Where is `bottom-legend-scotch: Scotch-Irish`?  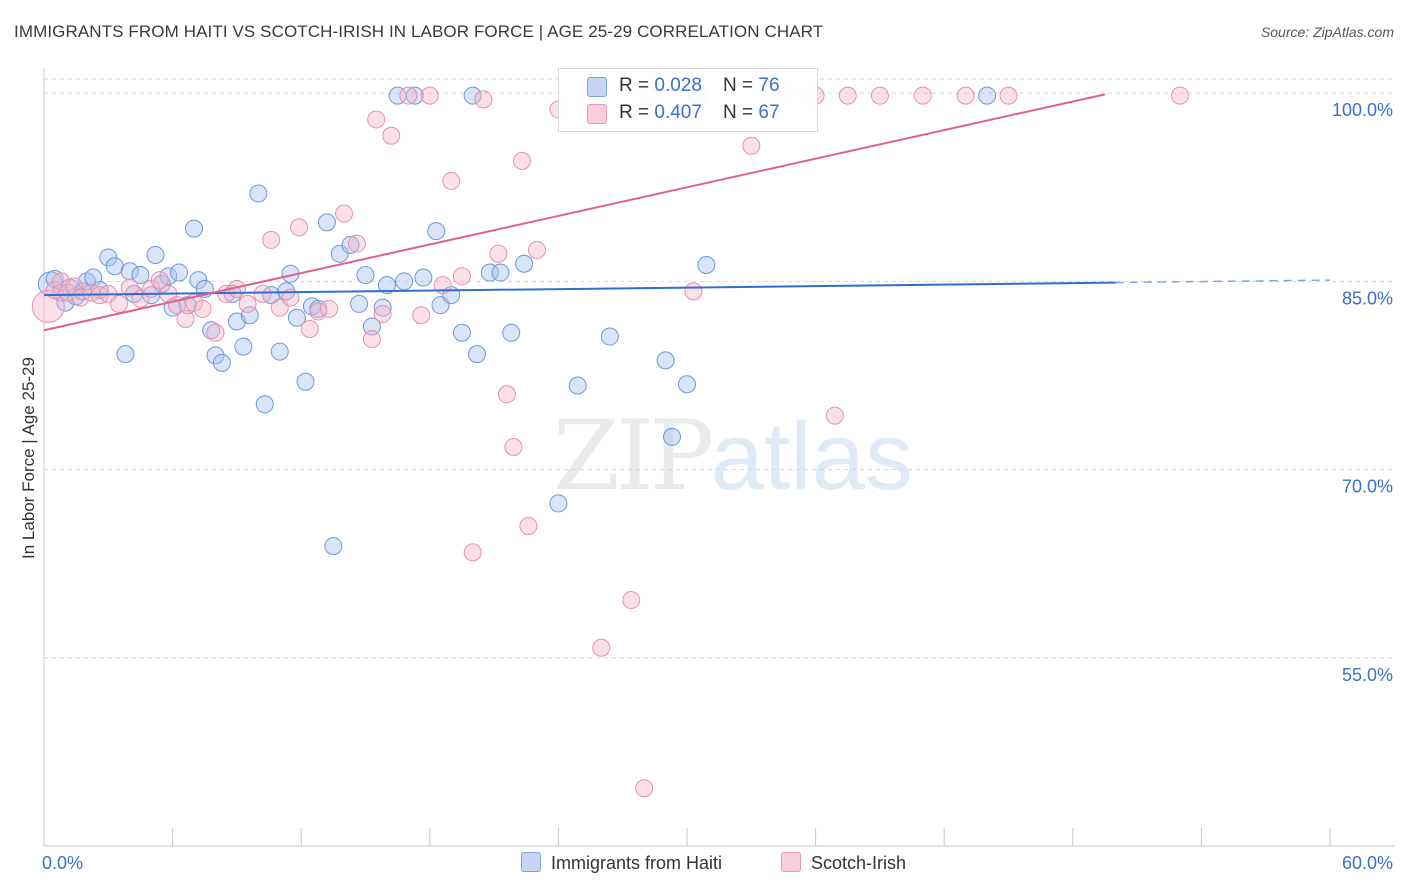
bottom-legend-scotch: Scotch-Irish is located at coordinates (843, 863).